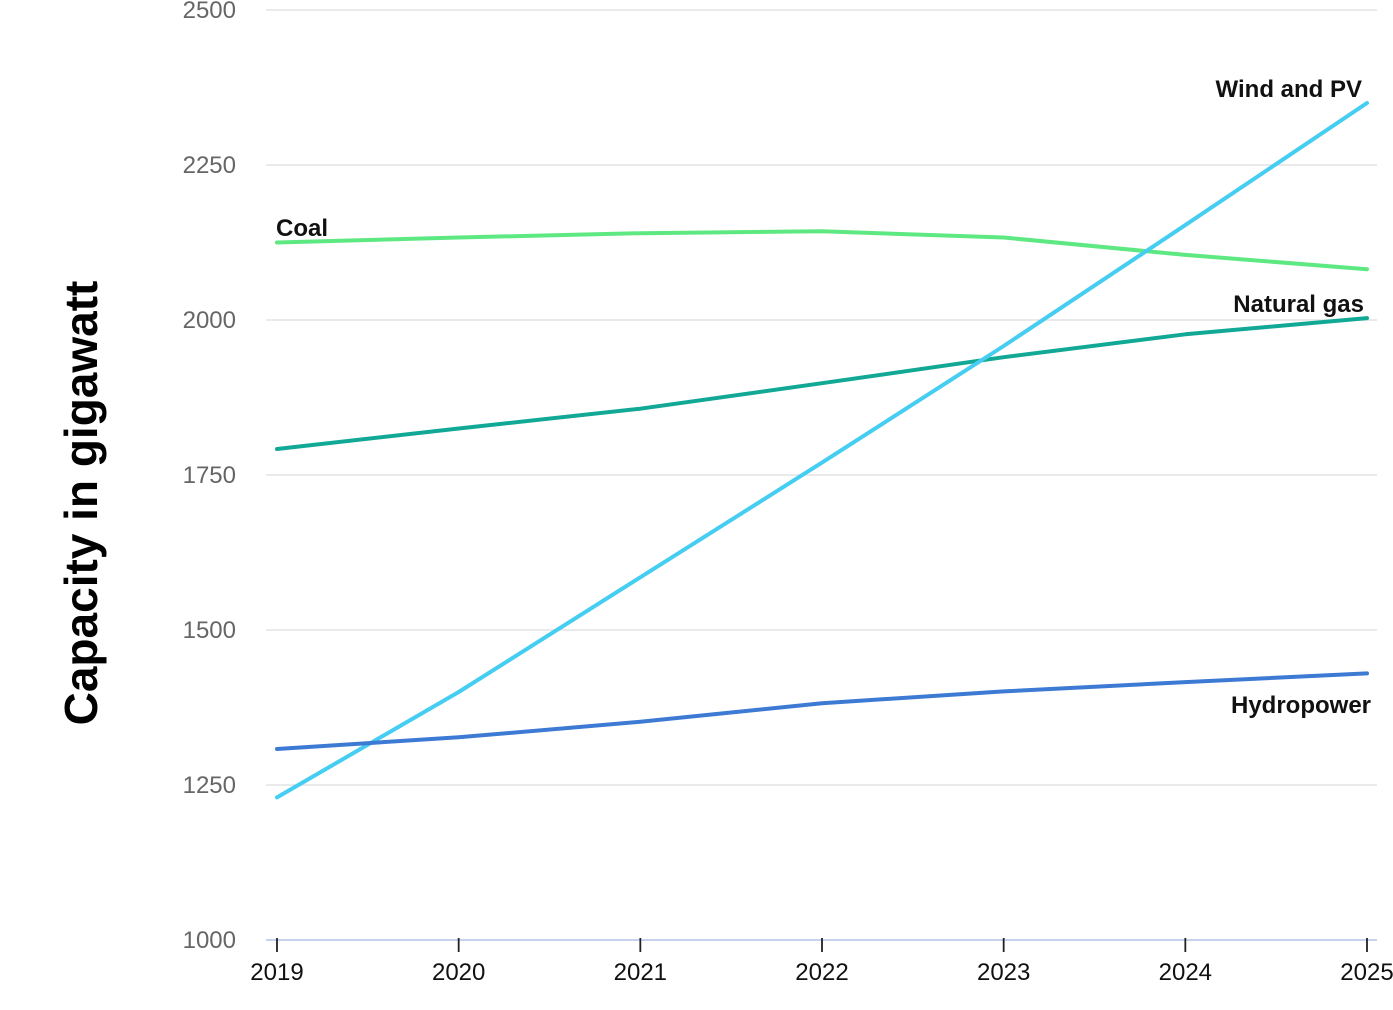 This screenshot has height=1010, width=1393. I want to click on series-label-coal: Coal, so click(302, 228).